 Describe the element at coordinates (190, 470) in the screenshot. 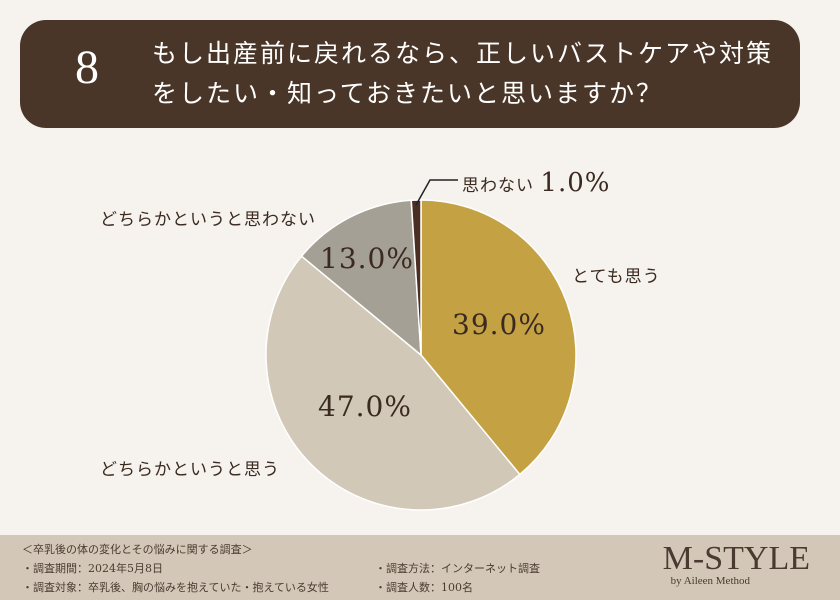

I see `label-somewhat-yes: どちらかというと思う` at that location.